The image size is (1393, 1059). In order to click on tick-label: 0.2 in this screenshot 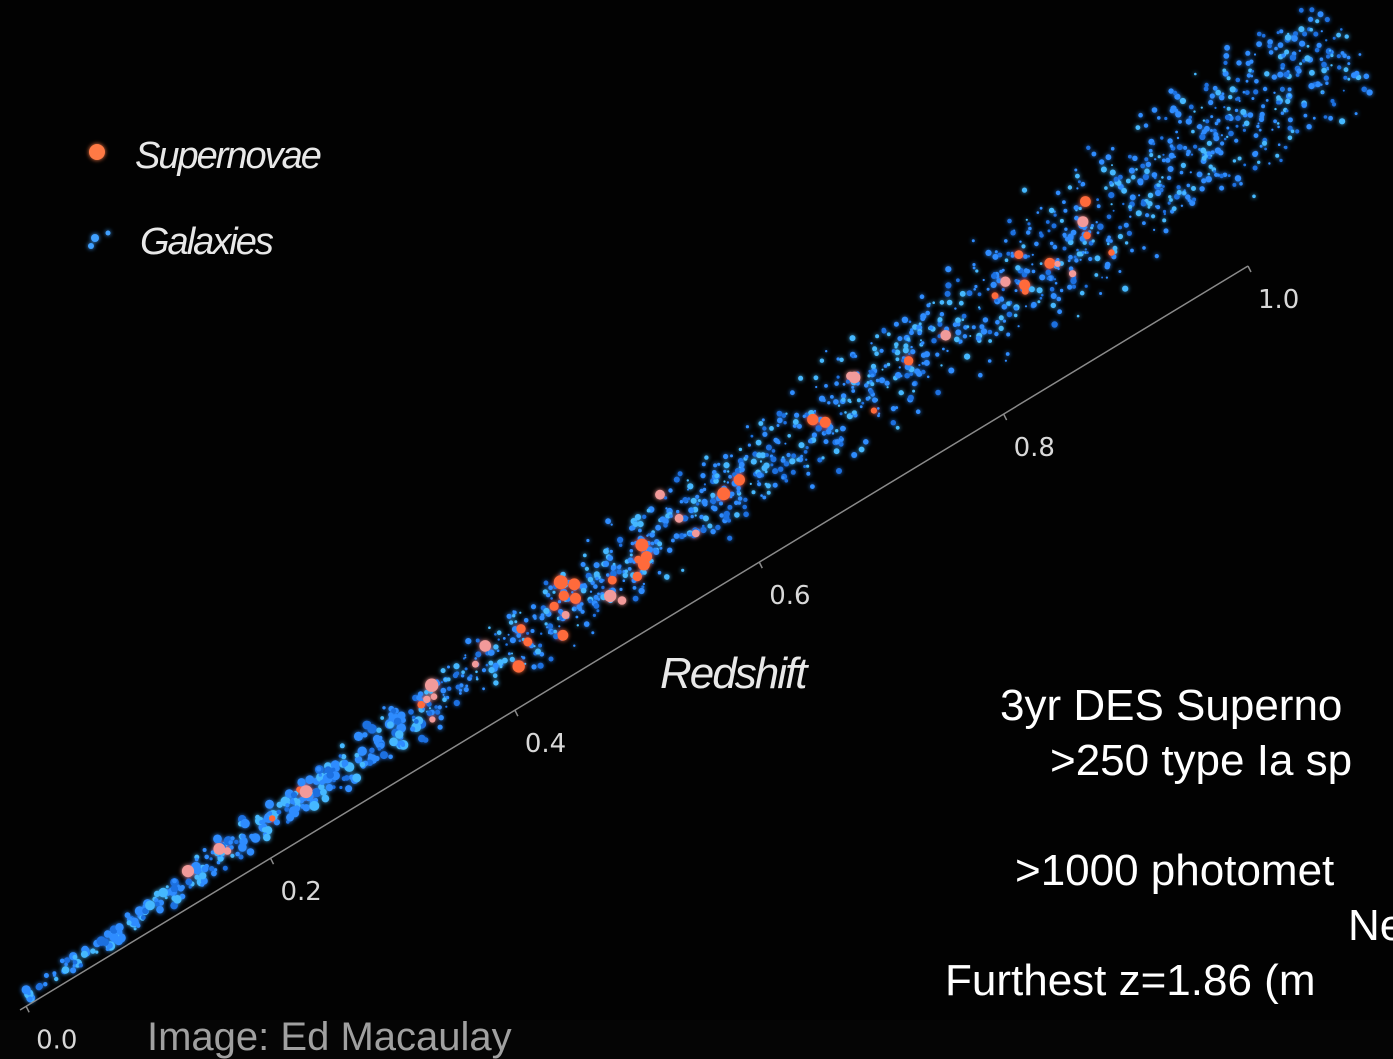, I will do `click(301, 892)`.